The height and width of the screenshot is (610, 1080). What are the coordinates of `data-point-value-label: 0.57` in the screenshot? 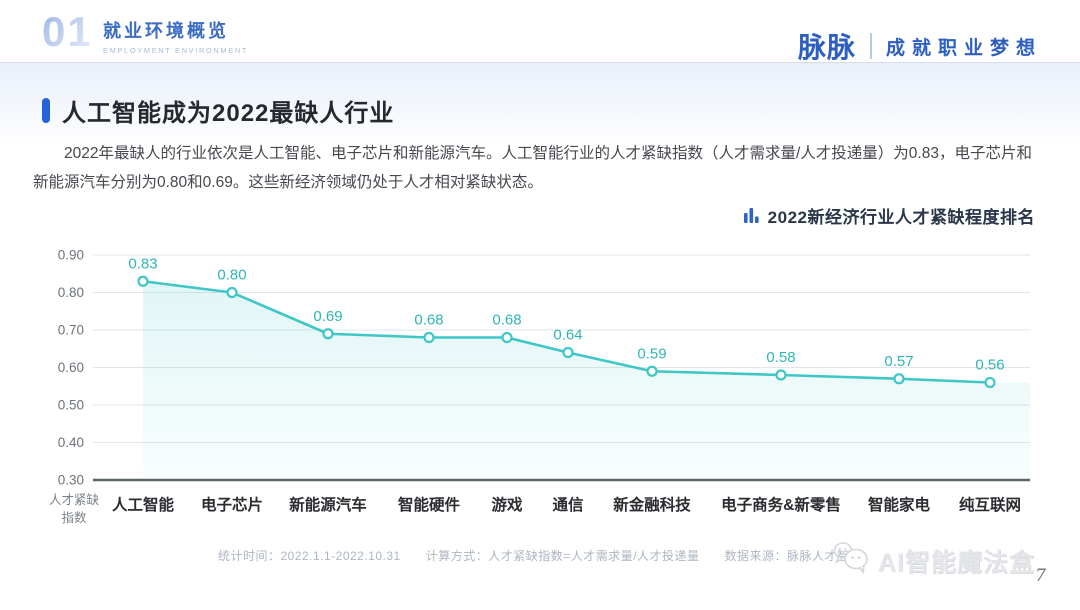 It's located at (898, 361).